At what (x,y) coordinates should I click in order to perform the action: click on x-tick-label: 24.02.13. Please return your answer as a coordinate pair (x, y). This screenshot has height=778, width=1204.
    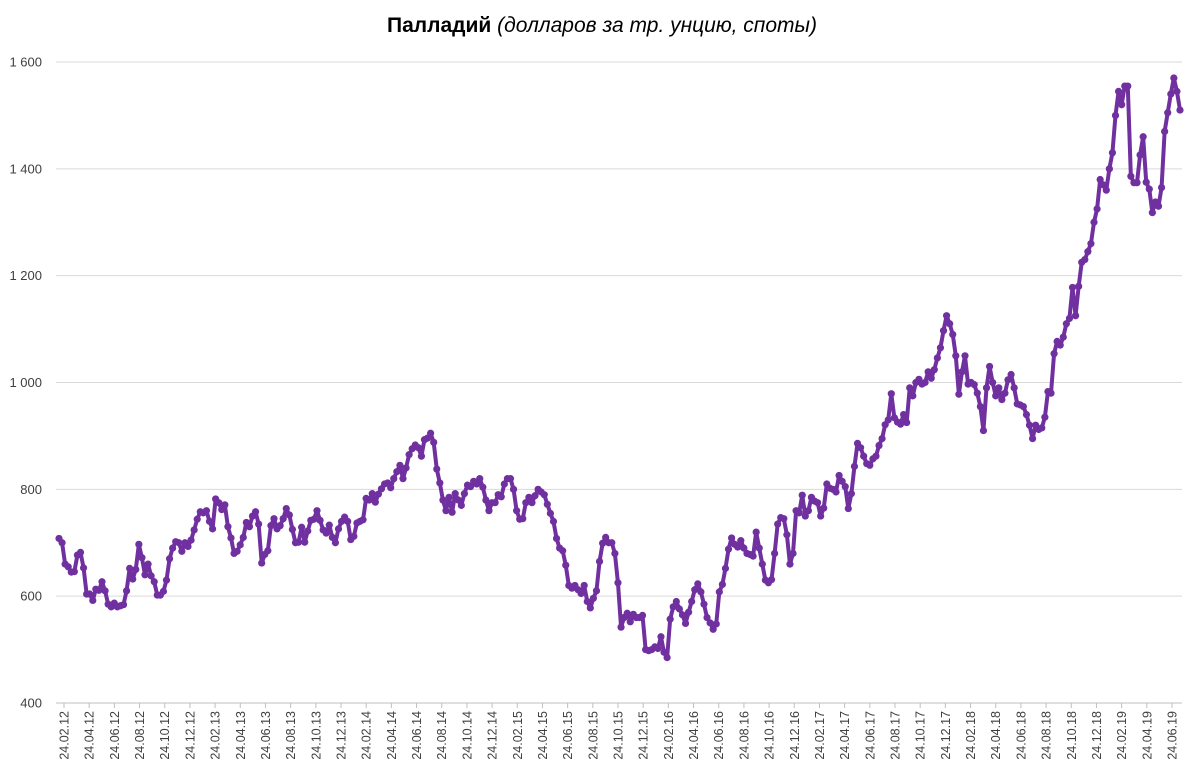
    Looking at the image, I should click on (216, 735).